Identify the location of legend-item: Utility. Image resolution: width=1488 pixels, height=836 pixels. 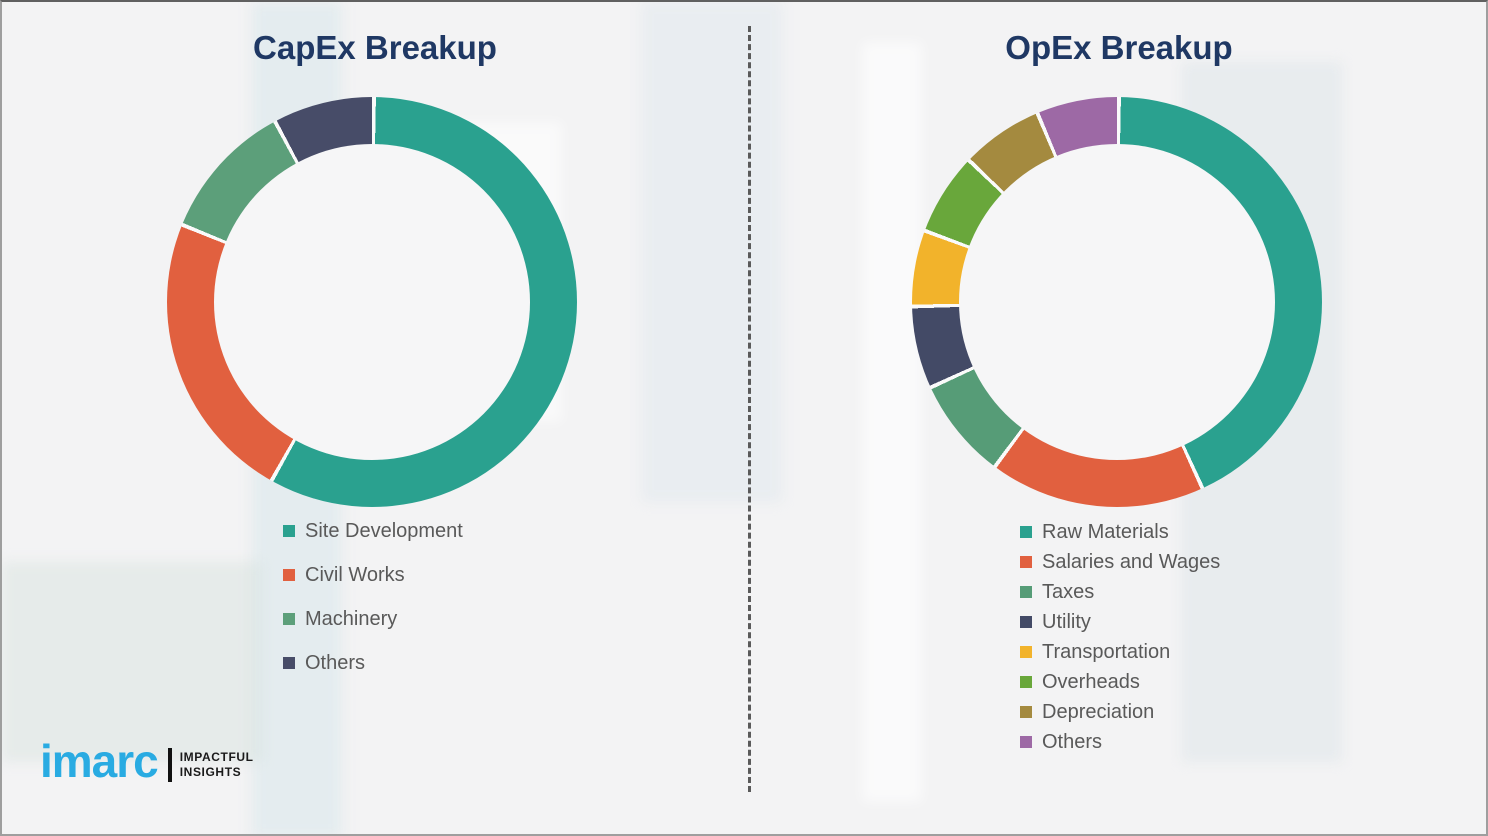
(1120, 622).